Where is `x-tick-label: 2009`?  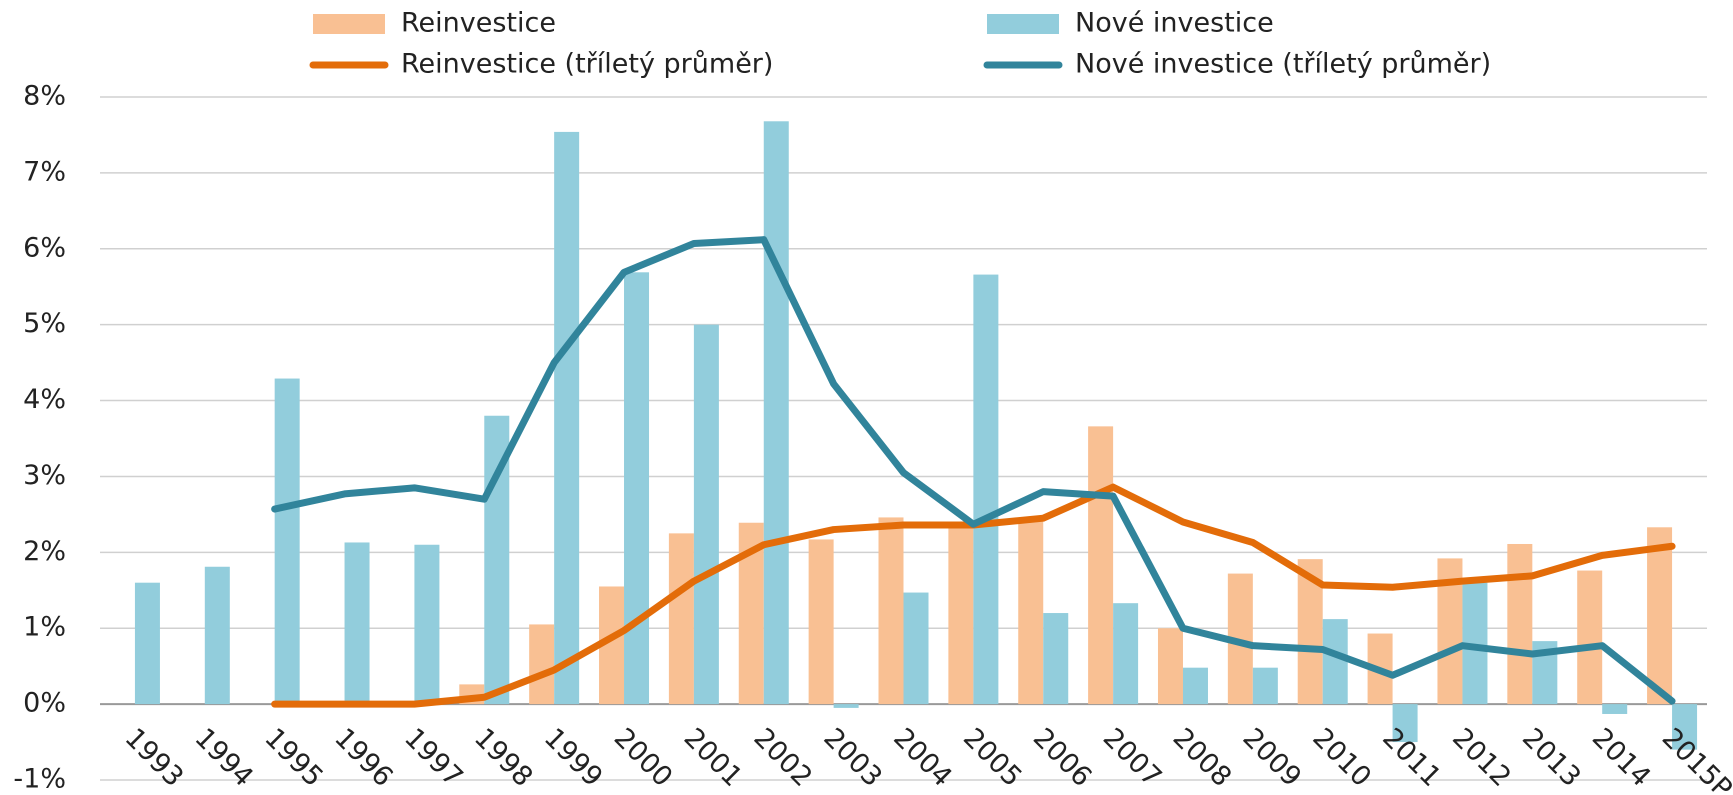 x-tick-label: 2009 is located at coordinates (1272, 757).